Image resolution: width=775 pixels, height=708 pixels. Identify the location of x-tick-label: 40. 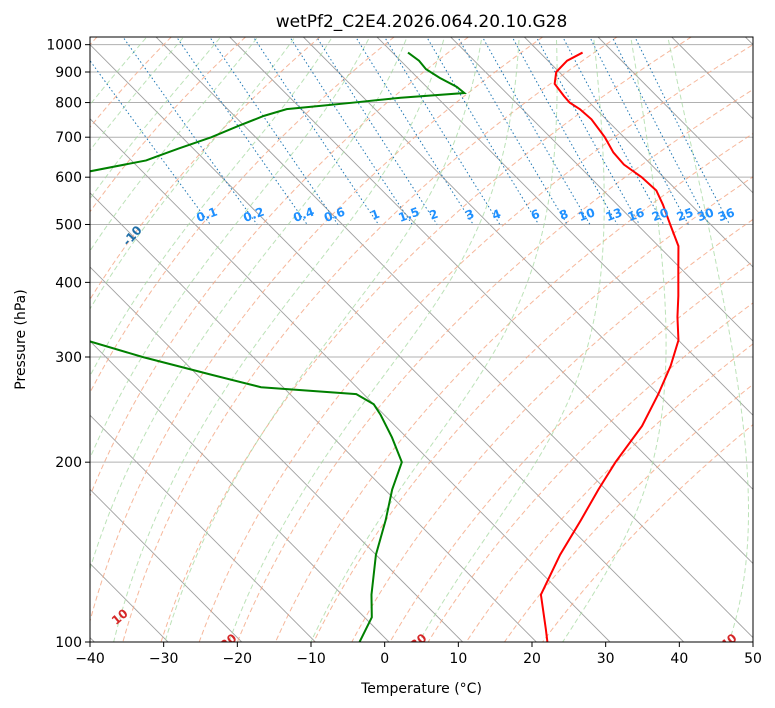
(679, 659).